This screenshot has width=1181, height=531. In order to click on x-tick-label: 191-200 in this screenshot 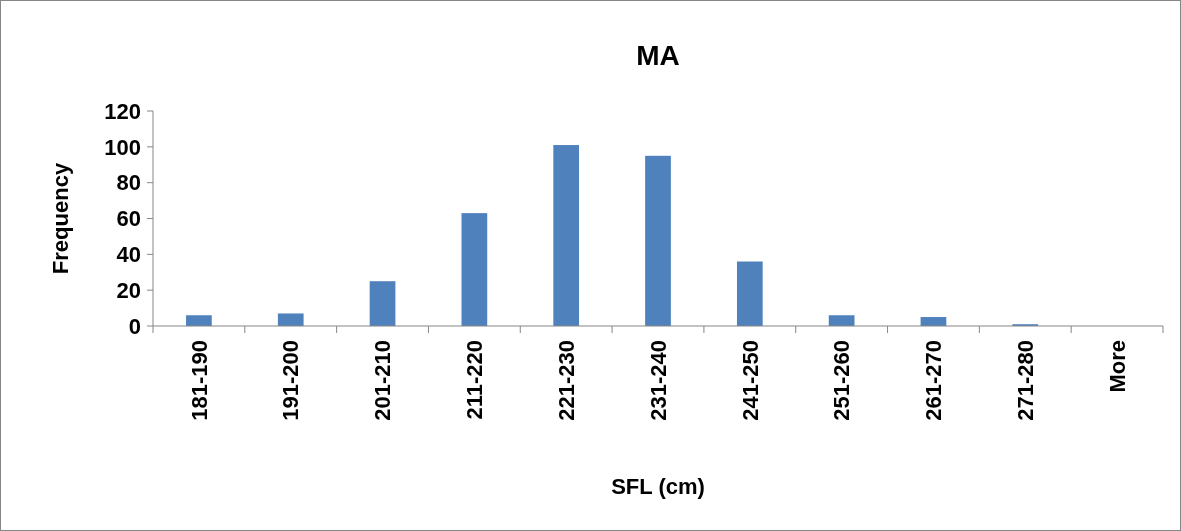, I will do `click(291, 380)`.